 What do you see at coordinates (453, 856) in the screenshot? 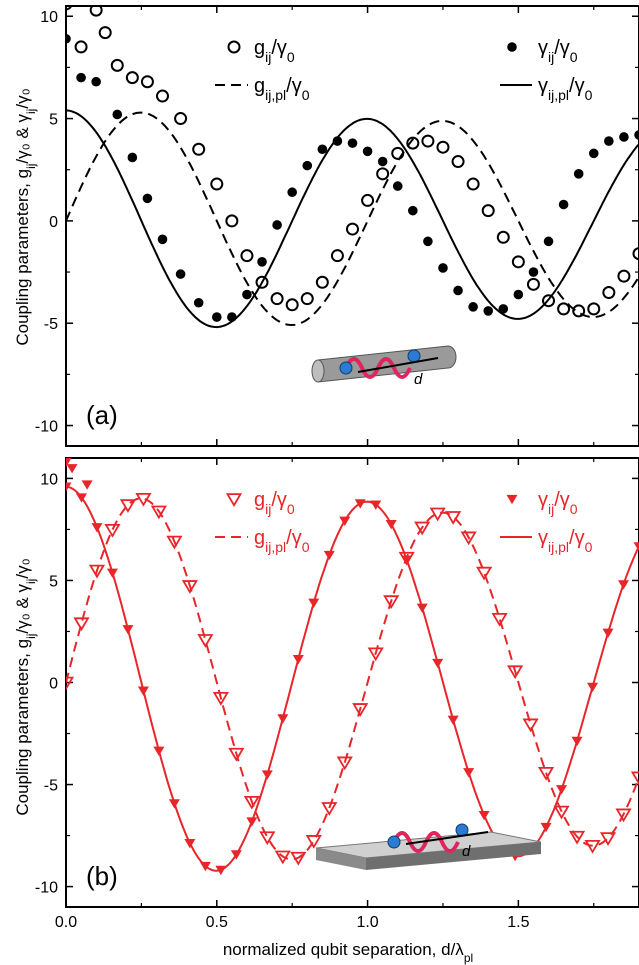
I see `metal-film-front` at bounding box center [453, 856].